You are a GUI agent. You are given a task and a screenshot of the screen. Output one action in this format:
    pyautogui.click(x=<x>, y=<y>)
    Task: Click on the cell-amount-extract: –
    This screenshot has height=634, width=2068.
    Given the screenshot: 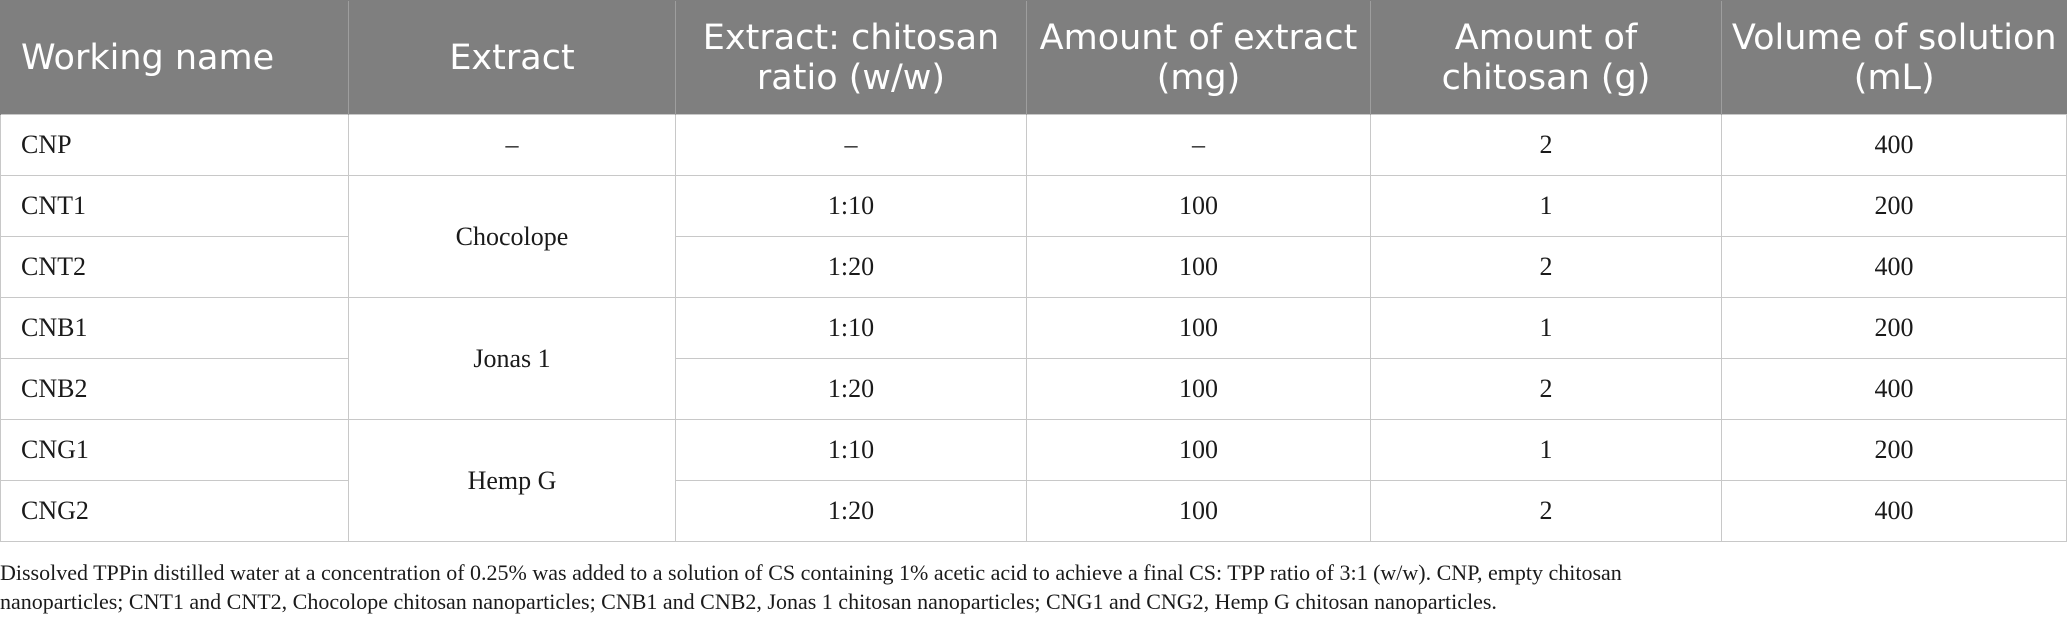 What is the action you would take?
    pyautogui.click(x=1198, y=145)
    